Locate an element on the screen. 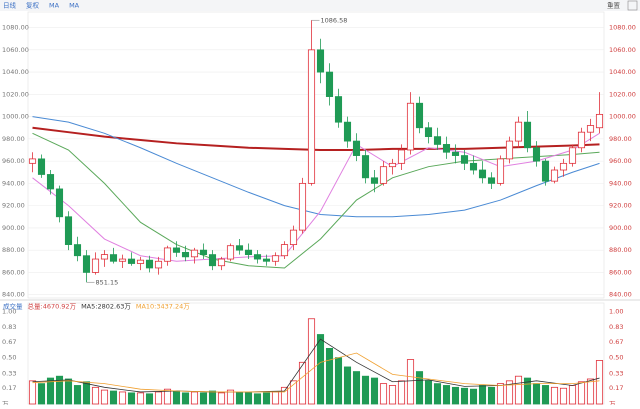 Image resolution: width=640 pixels, height=409 pixels. max-label: 1086.58 is located at coordinates (334, 20).